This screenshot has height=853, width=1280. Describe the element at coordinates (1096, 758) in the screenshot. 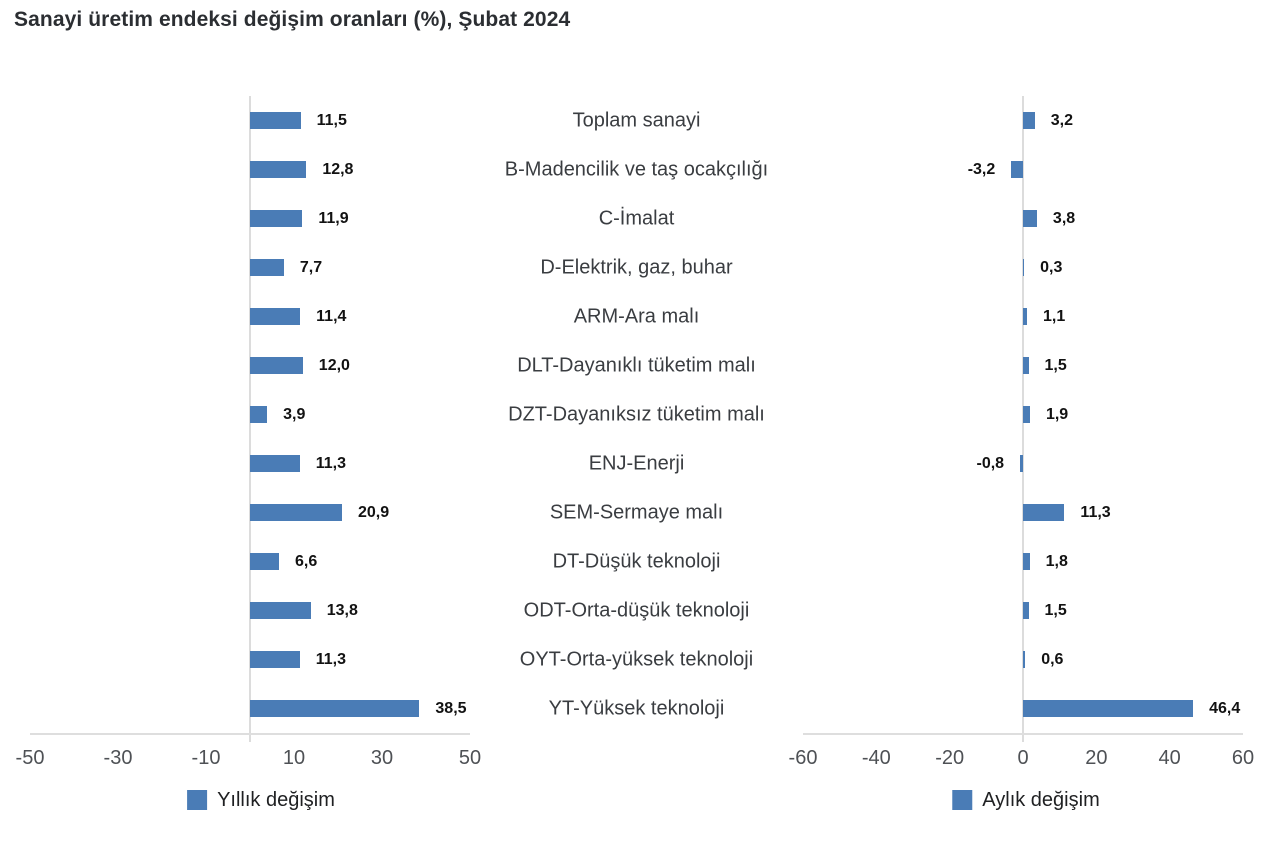

I see `axis-tick-label: 20` at that location.